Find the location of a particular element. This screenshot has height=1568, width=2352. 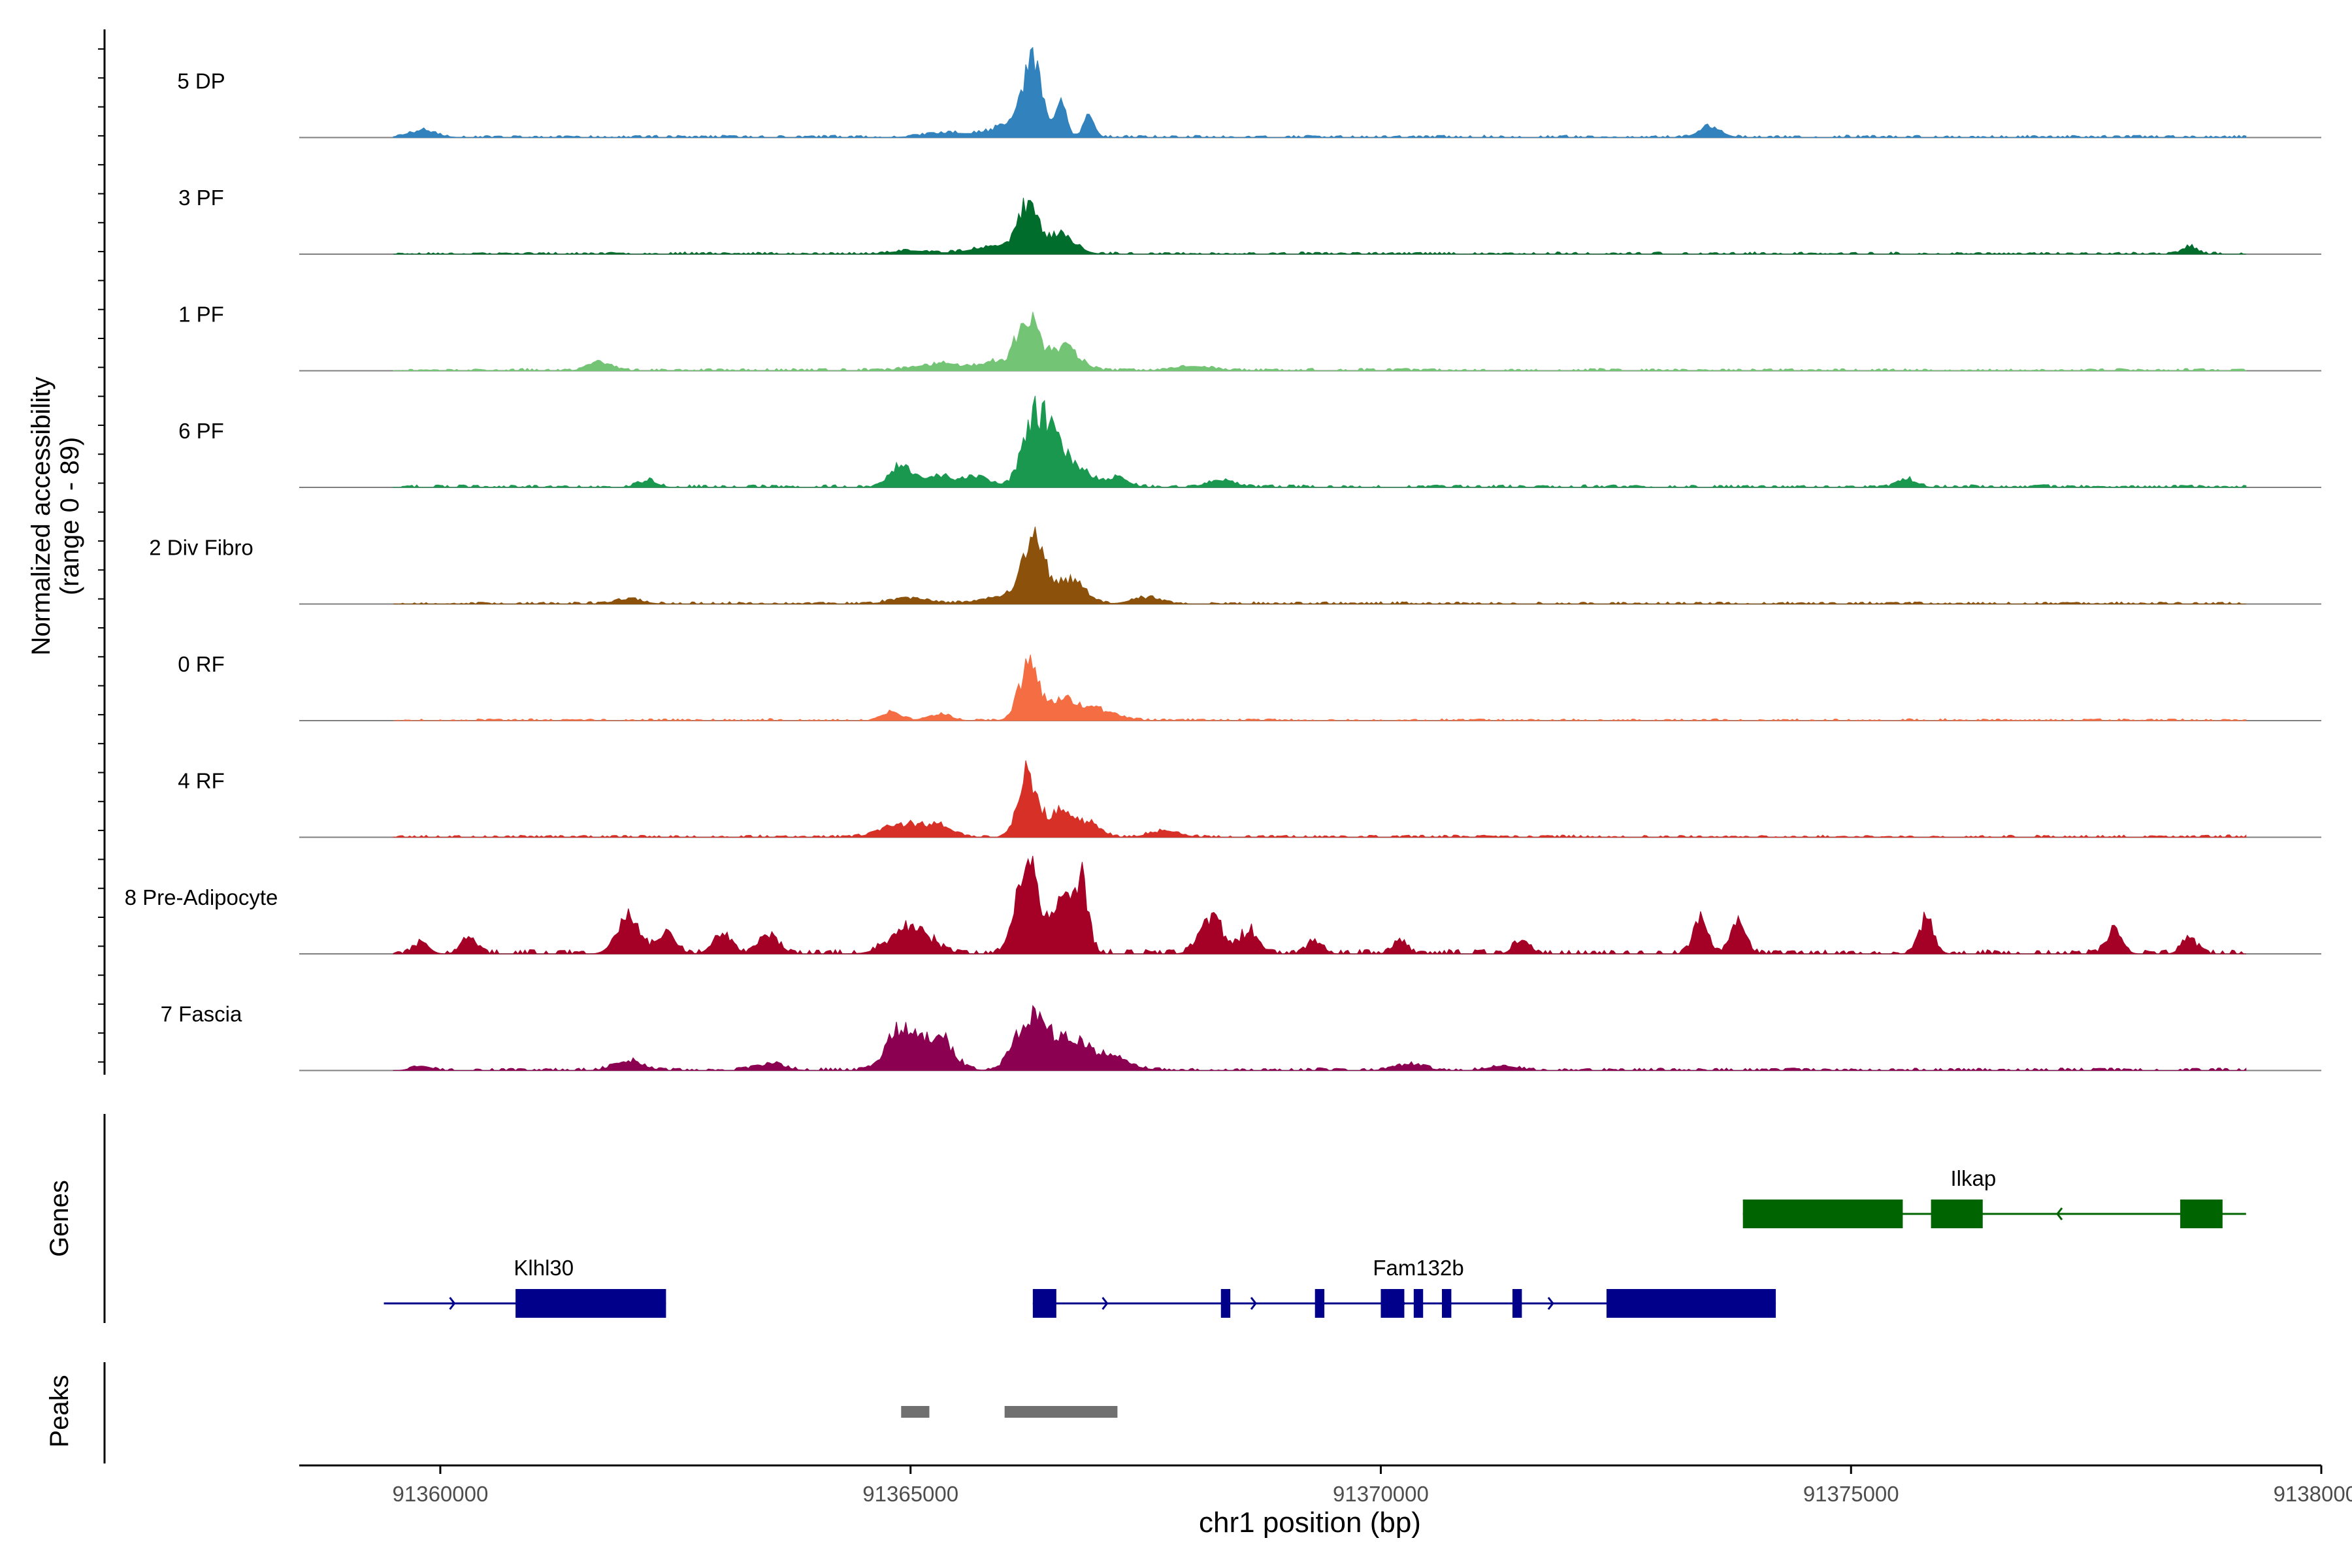

track-7: 8 Pre-Adipocyte is located at coordinates (1223, 905).